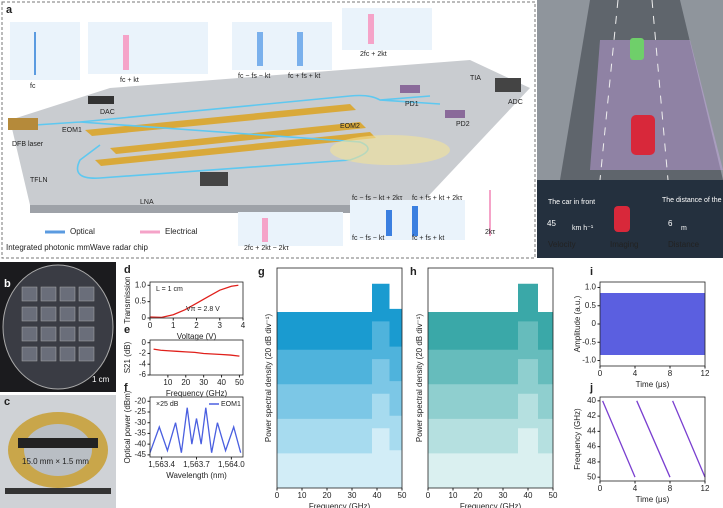 The image size is (723, 508). I want to click on road, so click(641, 90).